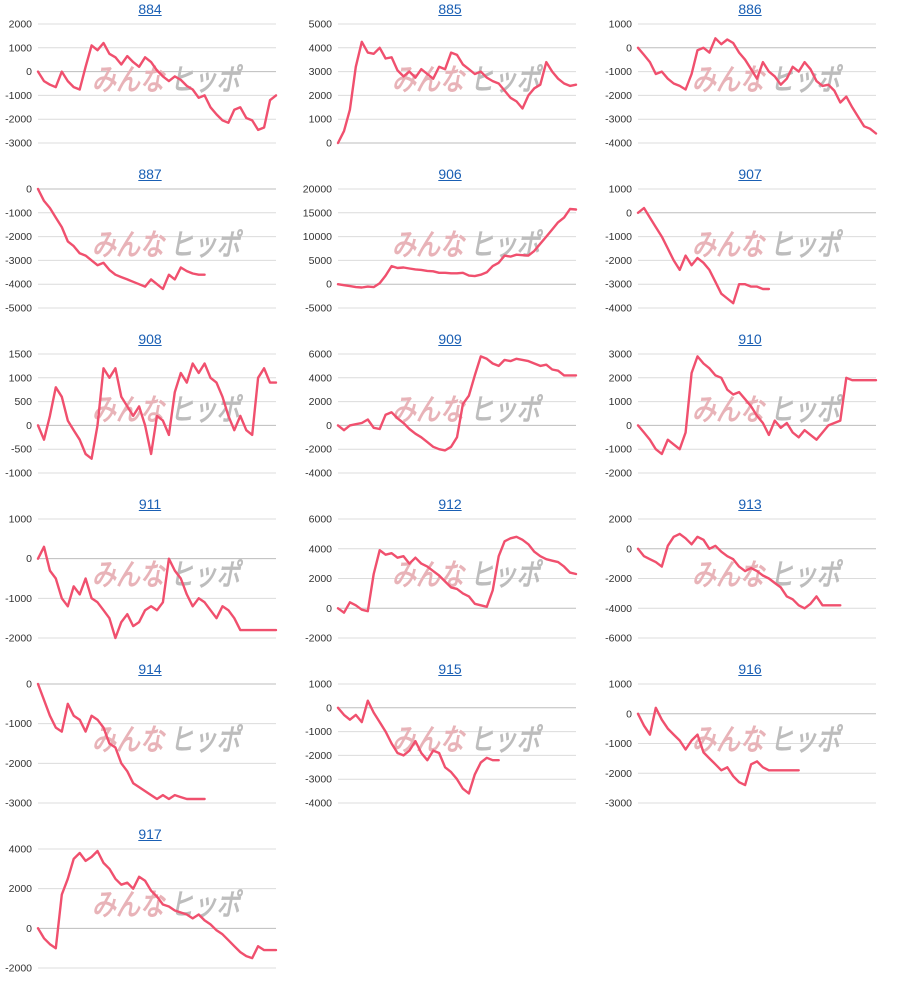  I want to click on chart-panel: 885 5000 4000 3000 2000 1000 0 みんな ヒッポ, so click(450, 82).